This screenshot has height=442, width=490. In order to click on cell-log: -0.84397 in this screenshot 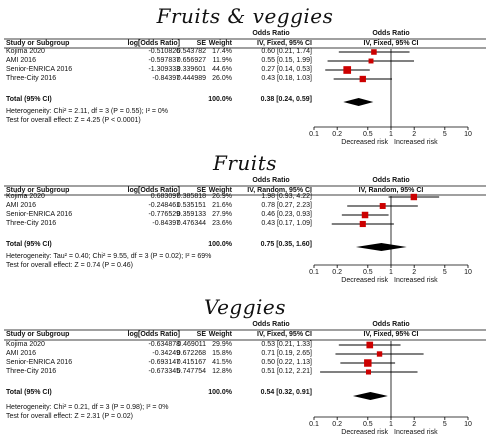, I will do `click(166, 78)`.